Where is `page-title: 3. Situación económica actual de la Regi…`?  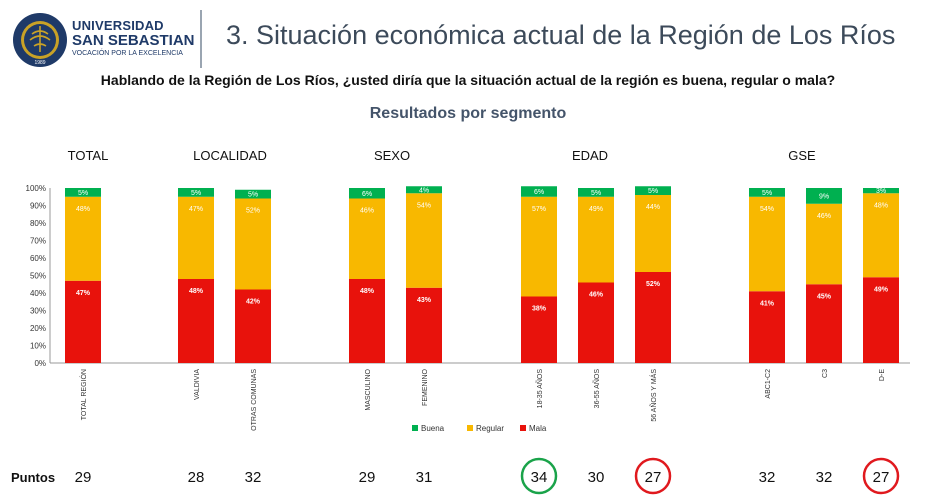
page-title: 3. Situación económica actual de la Regi… is located at coordinates (561, 35).